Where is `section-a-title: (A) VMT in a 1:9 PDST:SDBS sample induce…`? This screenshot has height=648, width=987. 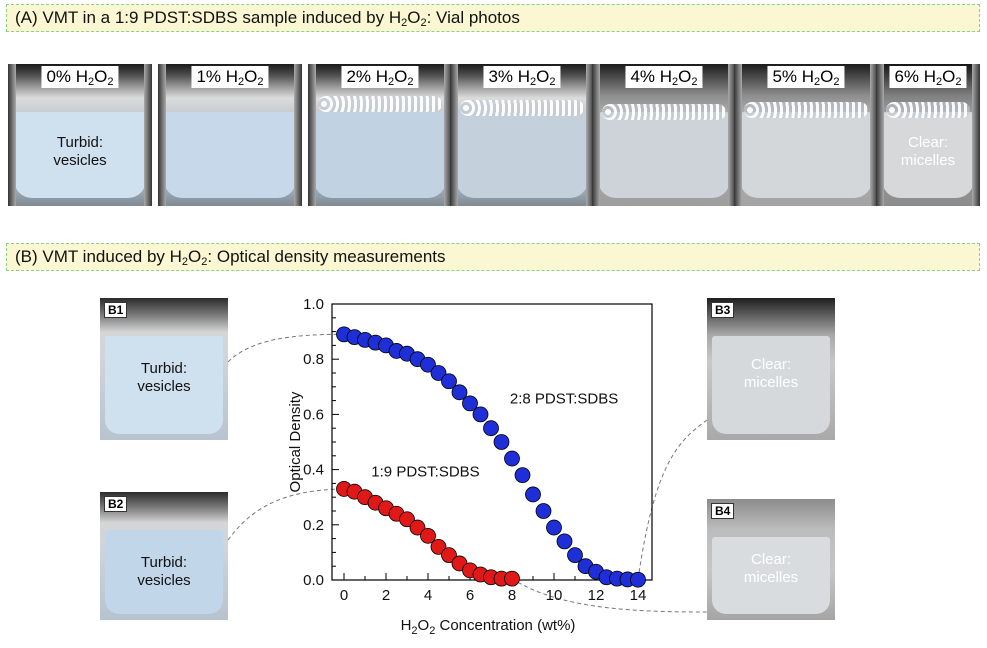
section-a-title: (A) VMT in a 1:9 PDST:SDBS sample induce… is located at coordinates (493, 18).